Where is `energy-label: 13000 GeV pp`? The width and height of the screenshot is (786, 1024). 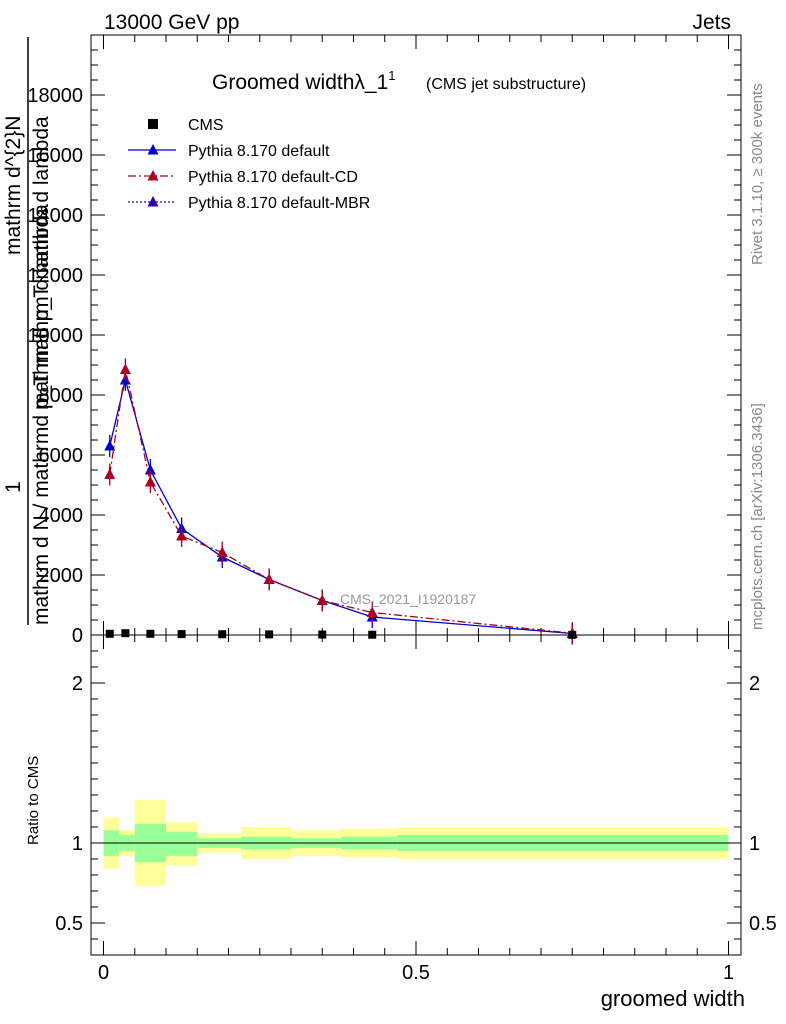
energy-label: 13000 GeV pp is located at coordinates (171, 22).